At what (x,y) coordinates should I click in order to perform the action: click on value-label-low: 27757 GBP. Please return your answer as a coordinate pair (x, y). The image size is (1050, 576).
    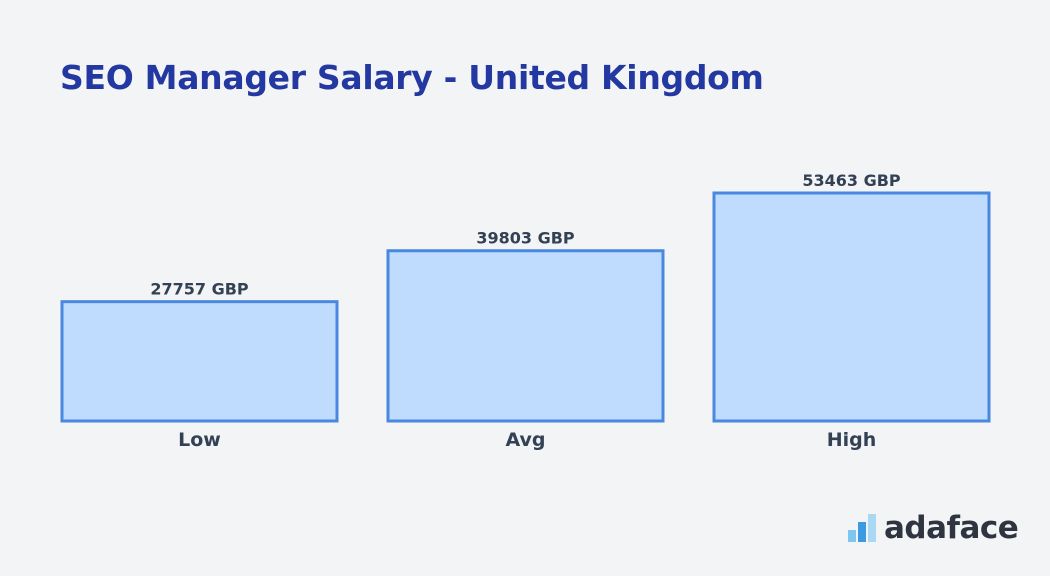
    Looking at the image, I should click on (199, 289).